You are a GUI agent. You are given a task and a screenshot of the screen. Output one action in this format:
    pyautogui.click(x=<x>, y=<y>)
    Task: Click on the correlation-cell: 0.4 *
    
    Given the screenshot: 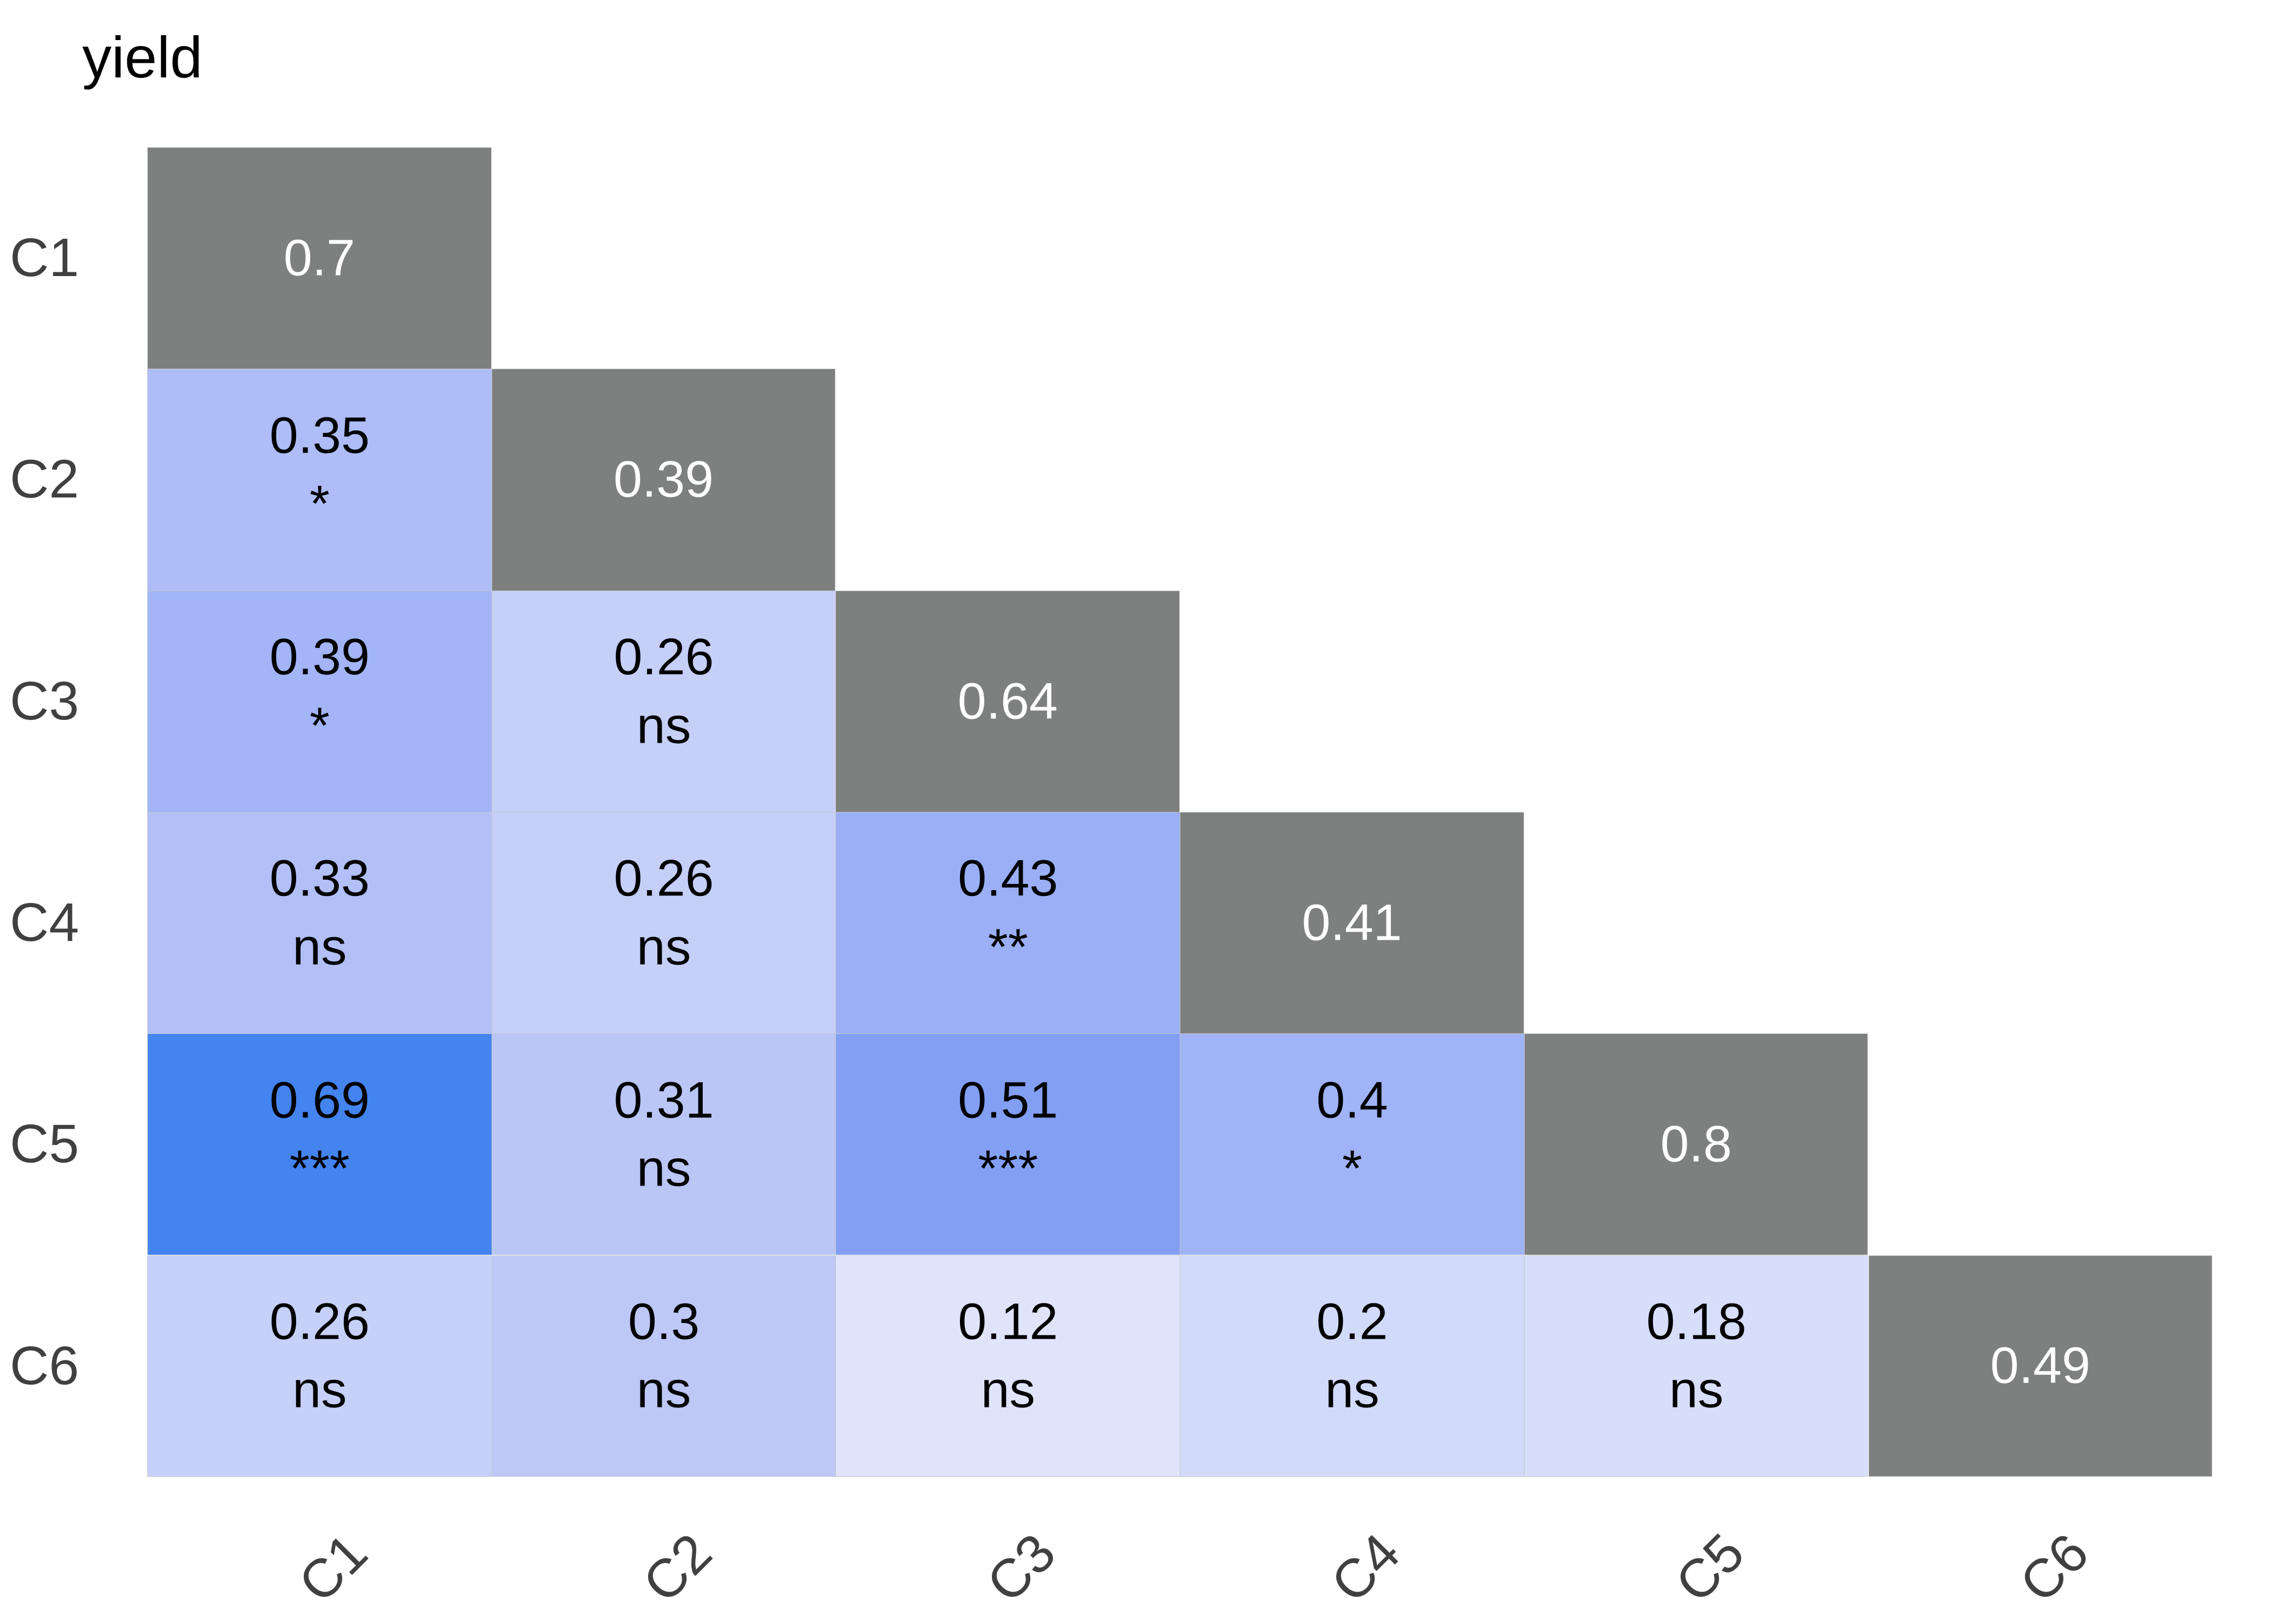 What is the action you would take?
    pyautogui.click(x=1352, y=1144)
    